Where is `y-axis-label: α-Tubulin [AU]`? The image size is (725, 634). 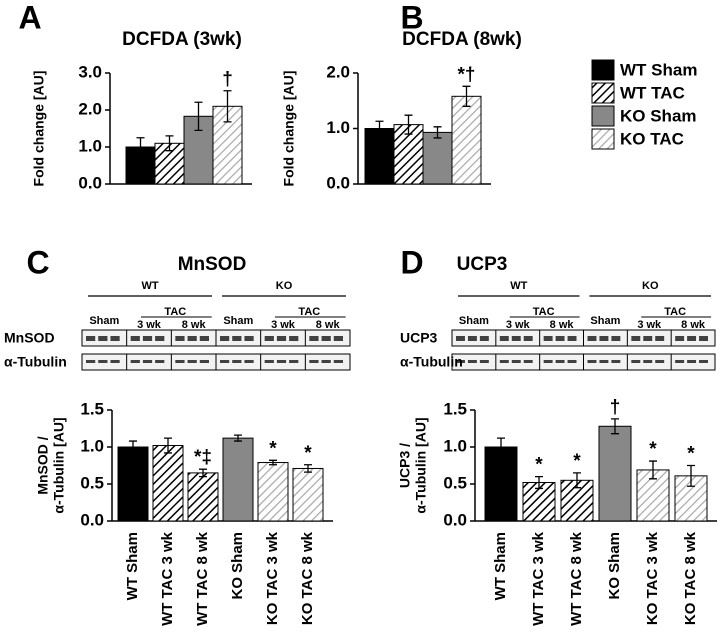
y-axis-label: α-Tubulin [AU] is located at coordinates (421, 465).